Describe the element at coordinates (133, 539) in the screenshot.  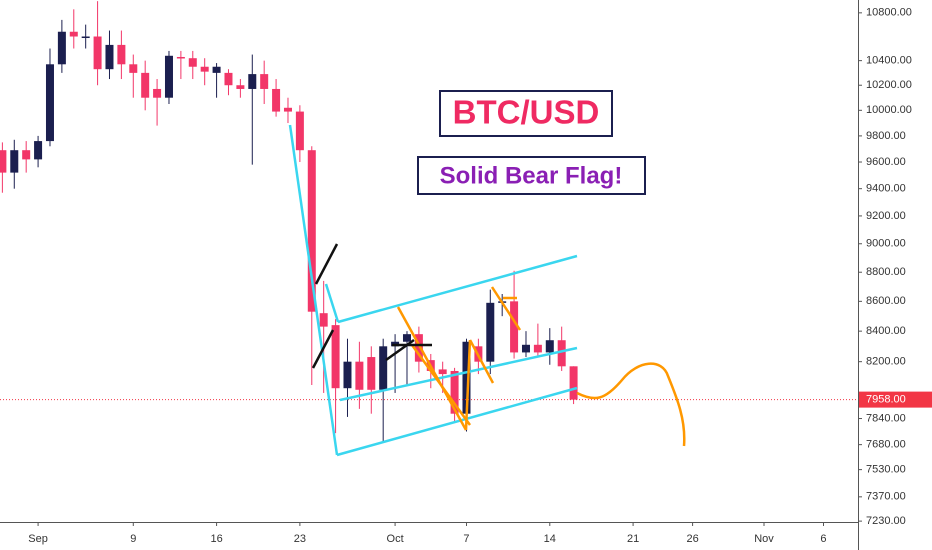
I see `x-tick-label: 9` at that location.